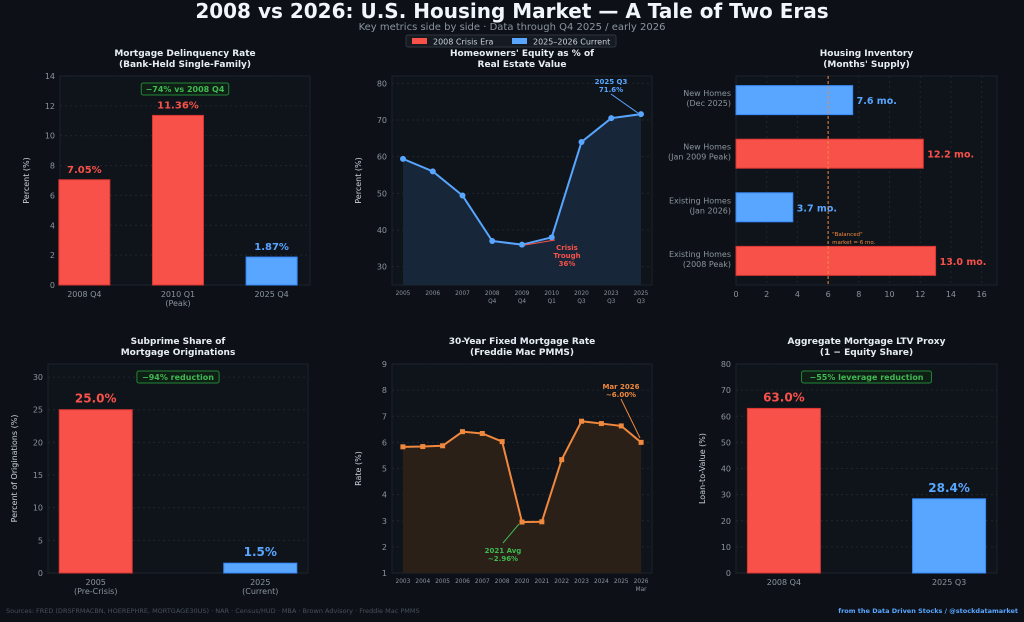 The image size is (1024, 622). I want to click on y-tick-label: 2, so click(52, 255).